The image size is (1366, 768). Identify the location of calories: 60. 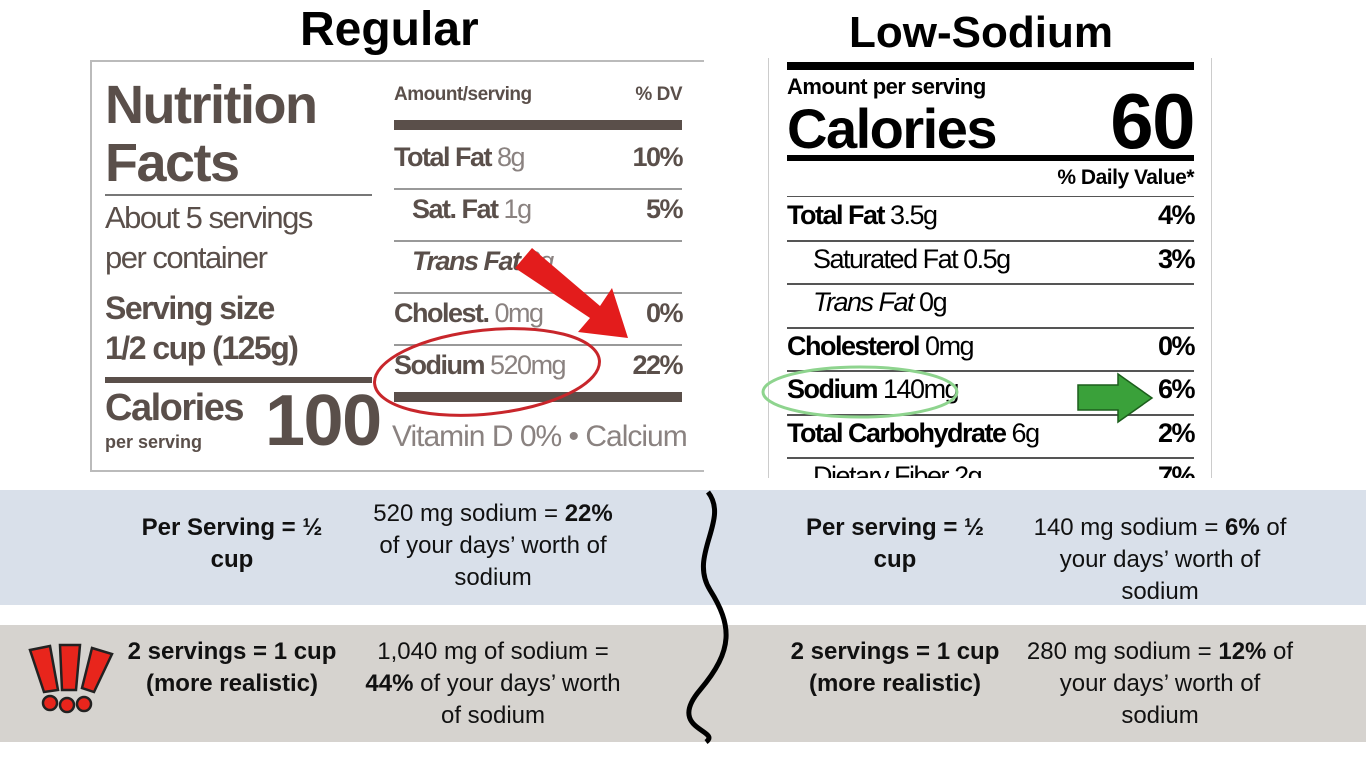
(1152, 121).